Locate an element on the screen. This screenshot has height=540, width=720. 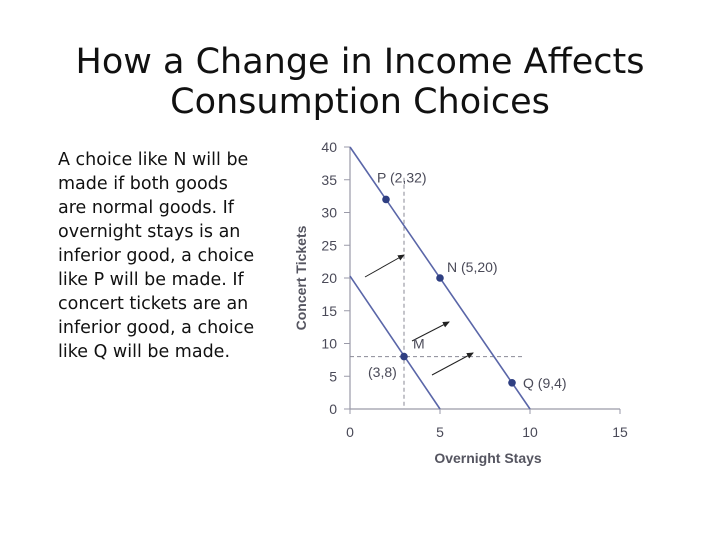
point-m is located at coordinates (404, 356).